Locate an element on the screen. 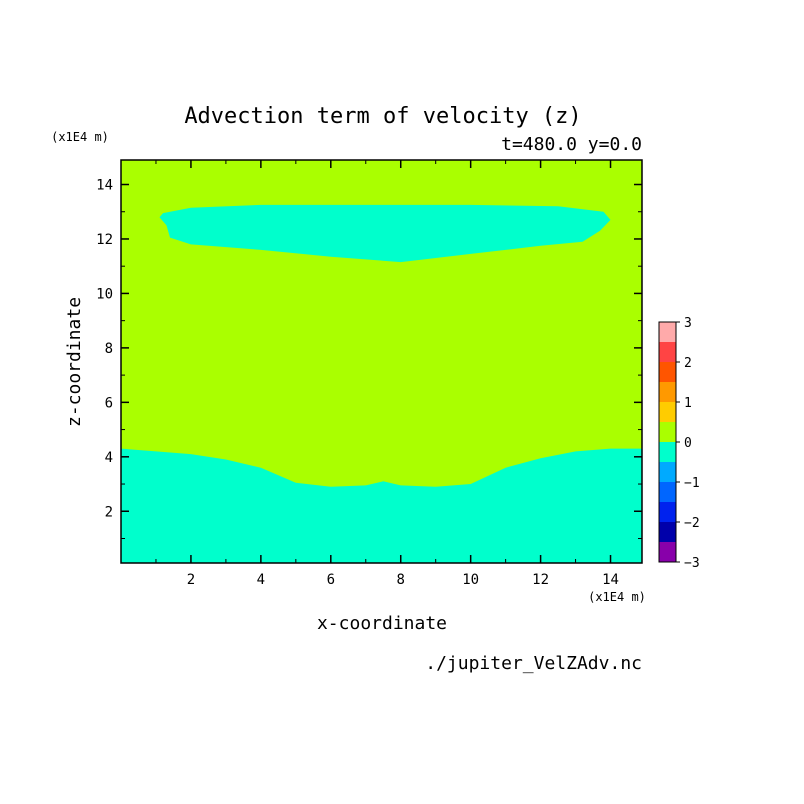 This screenshot has height=804, width=804. colorbar-tick-label: −3 is located at coordinates (692, 563).